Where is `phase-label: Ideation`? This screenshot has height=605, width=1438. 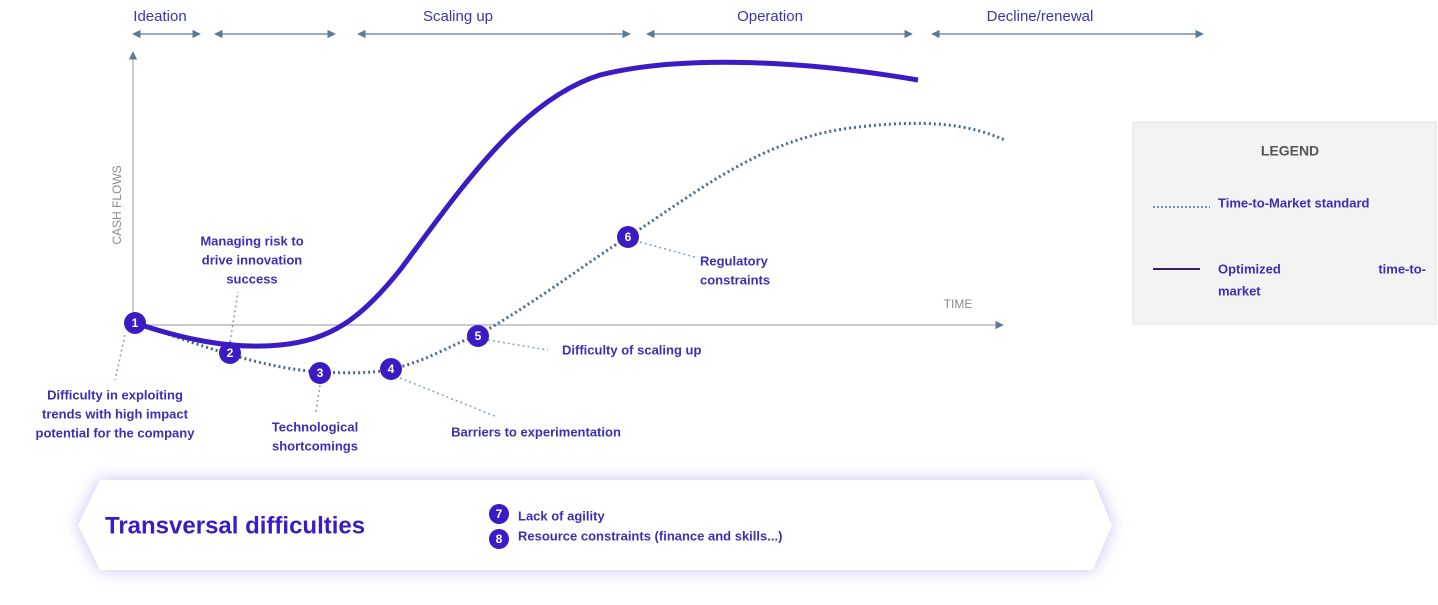
phase-label: Ideation is located at coordinates (159, 16).